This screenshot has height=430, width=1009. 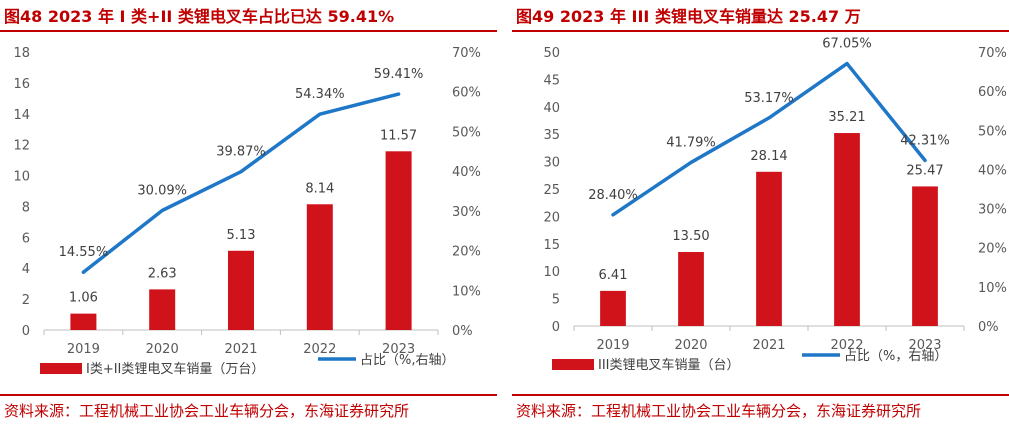 I want to click on legend-line-label: 占比（%，右轴）, so click(x=895, y=356).